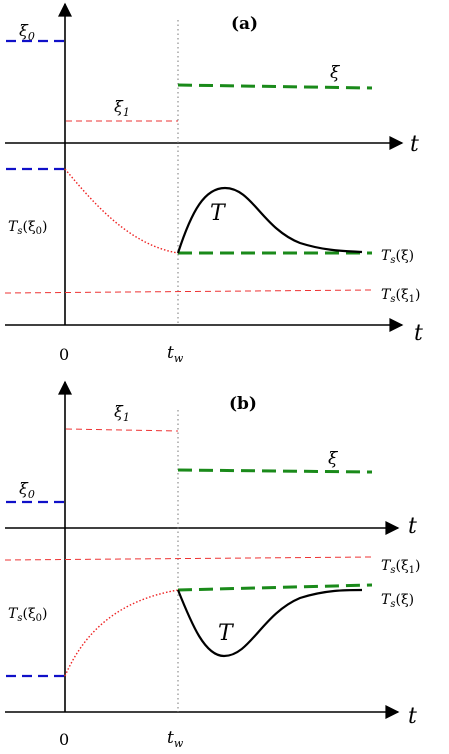 This screenshot has width=449, height=754. Describe the element at coordinates (175, 739) in the screenshot. I see `panel-b-tw-label: tw` at that location.